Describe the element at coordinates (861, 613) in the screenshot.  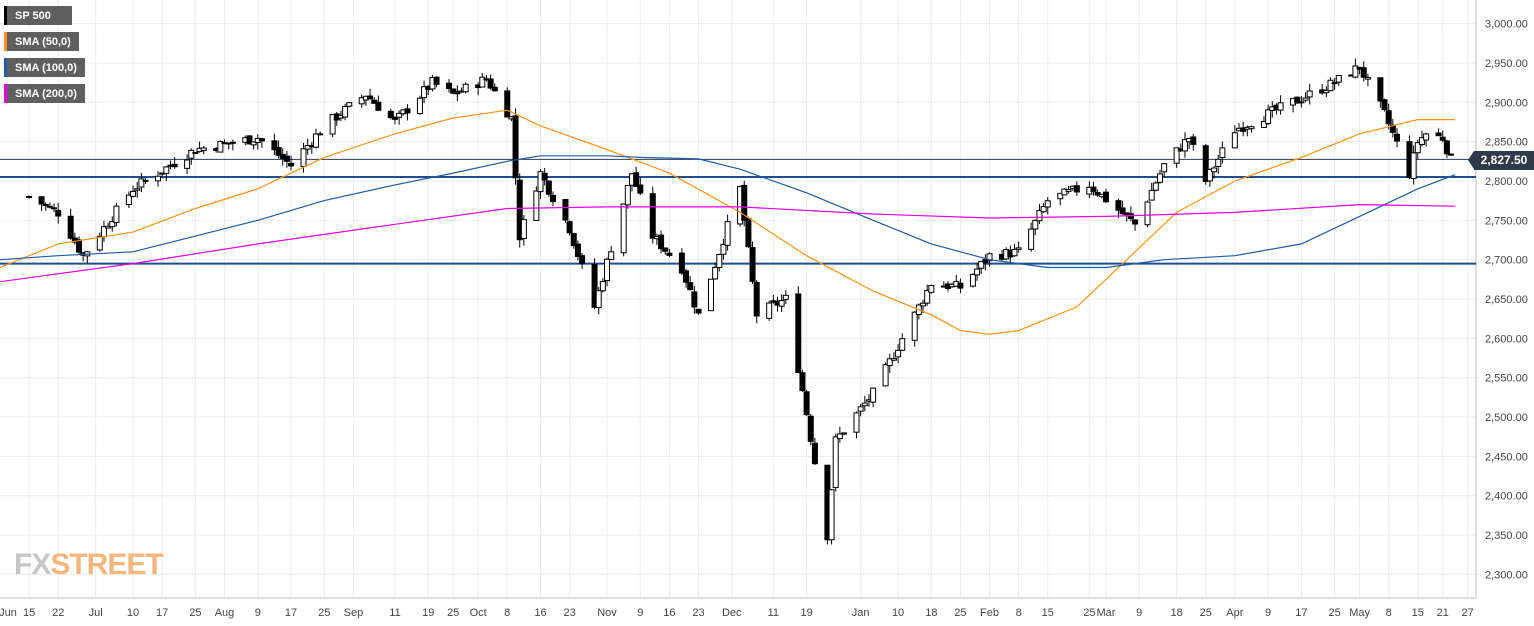
I see `x-tick-label: Jan` at that location.